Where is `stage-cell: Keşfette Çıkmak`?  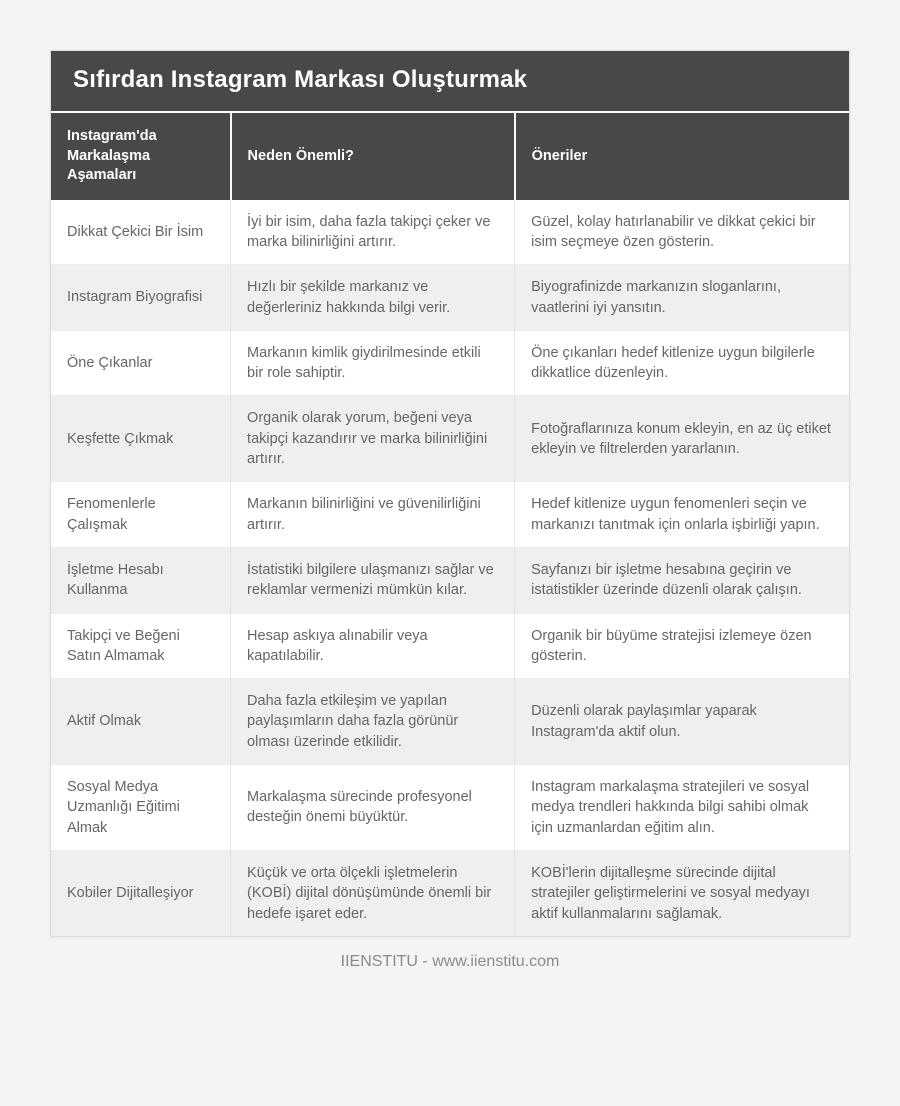 stage-cell: Keşfette Çıkmak is located at coordinates (141, 438).